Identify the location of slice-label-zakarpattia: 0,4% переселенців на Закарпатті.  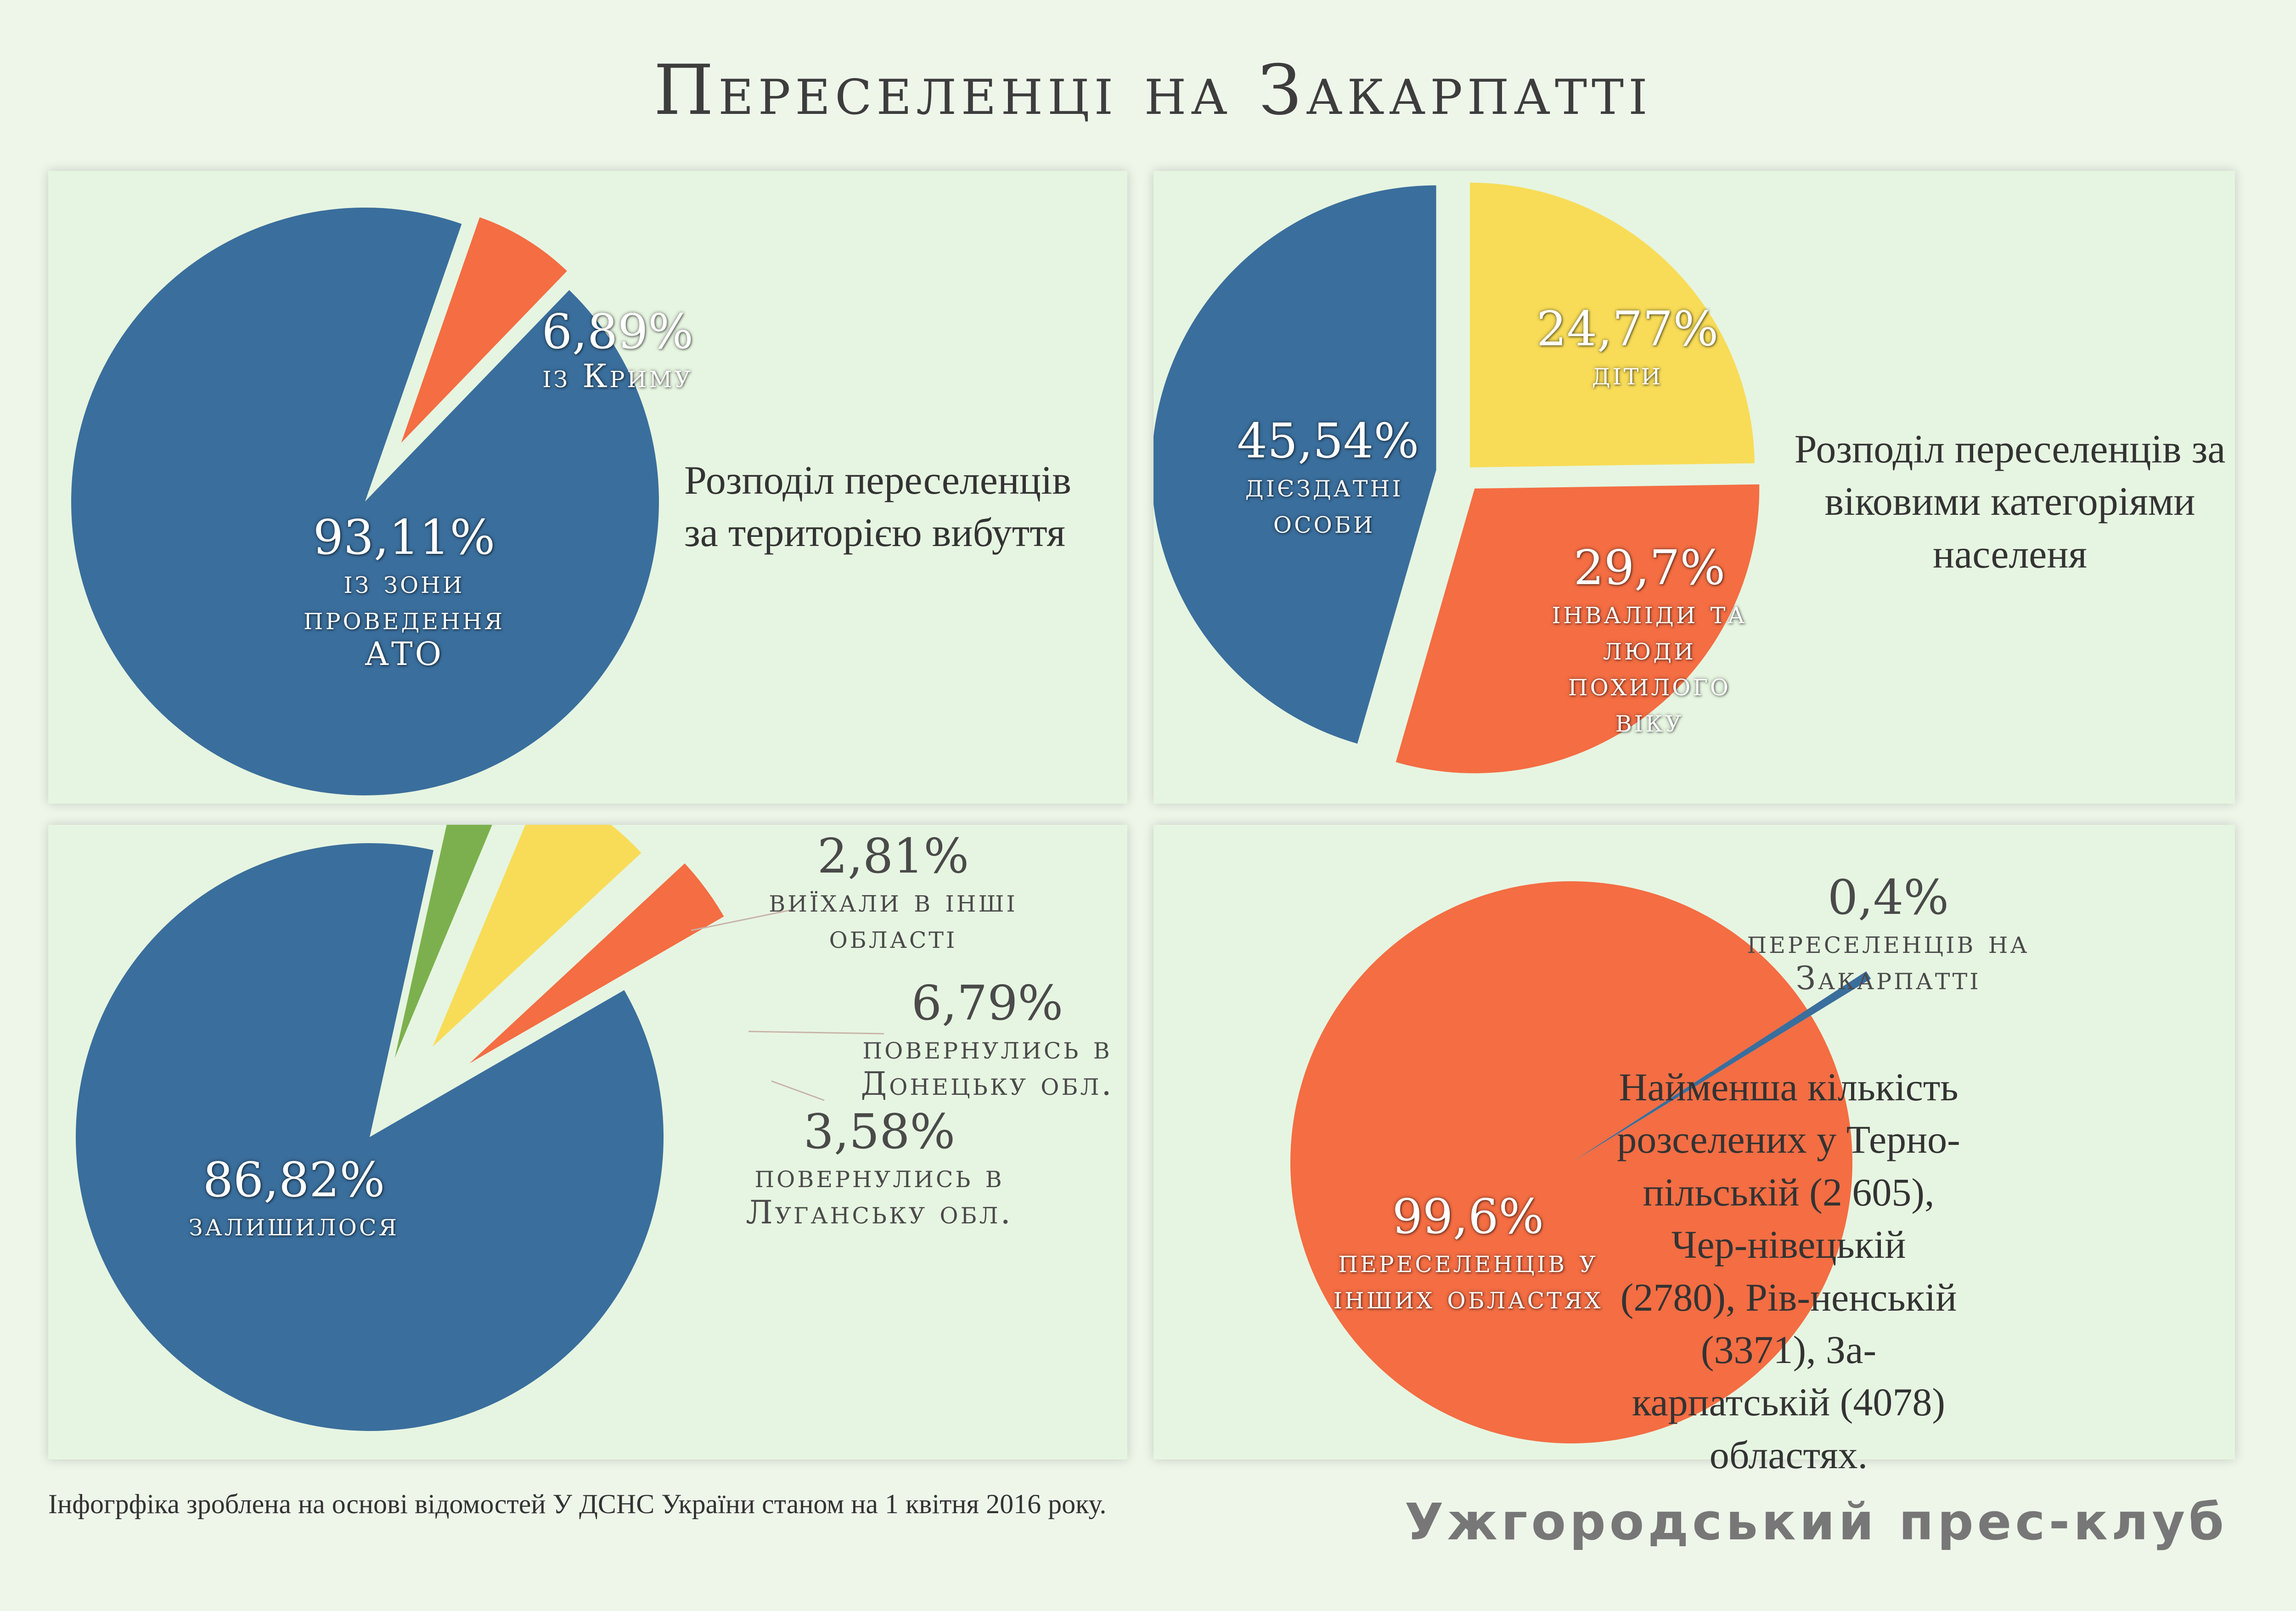
(1888, 933).